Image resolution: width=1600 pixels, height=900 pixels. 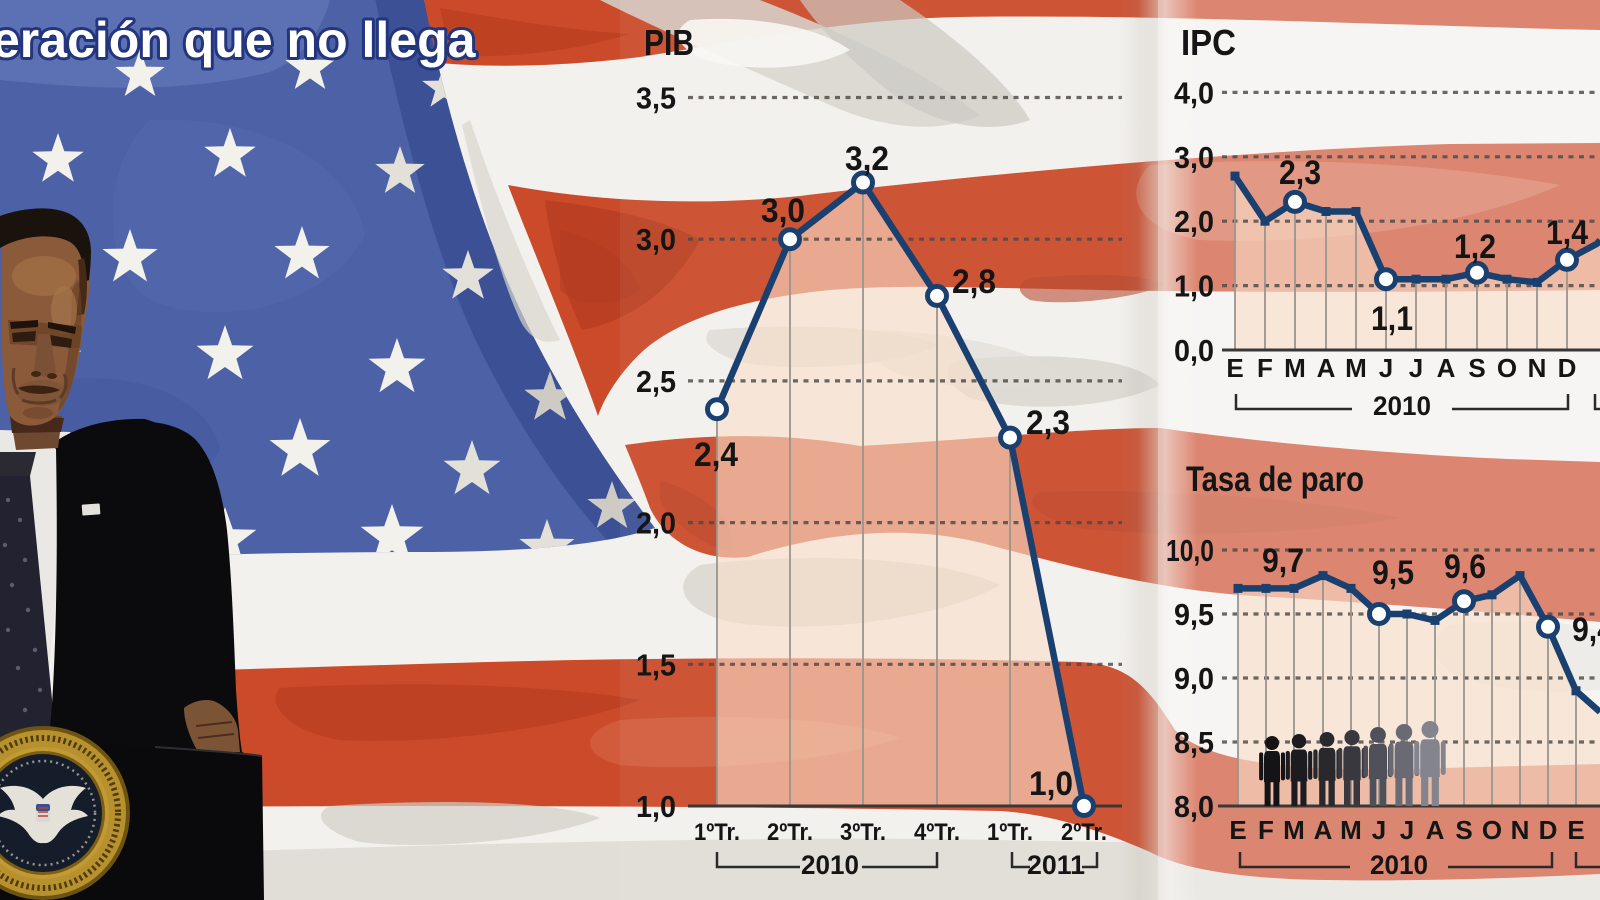 What do you see at coordinates (716, 455) in the screenshot?
I see `svg-text: 2,4` at bounding box center [716, 455].